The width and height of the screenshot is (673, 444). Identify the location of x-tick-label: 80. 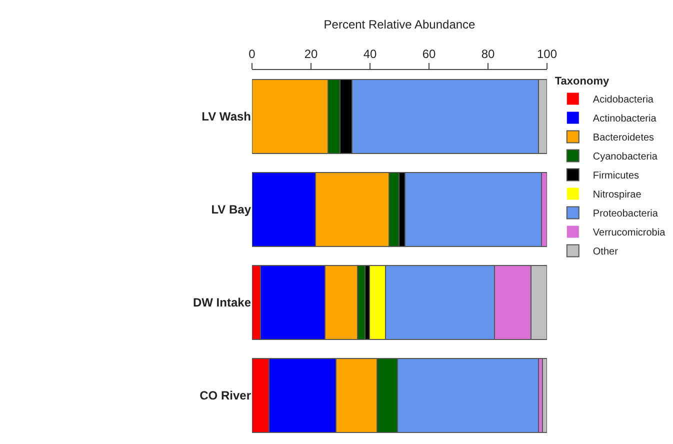
(488, 54).